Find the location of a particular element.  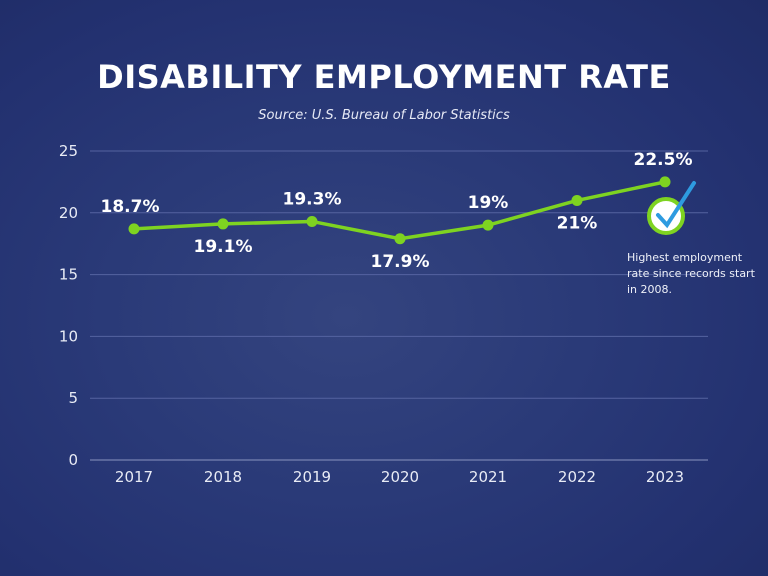

data-label: 19.1% is located at coordinates (223, 247).